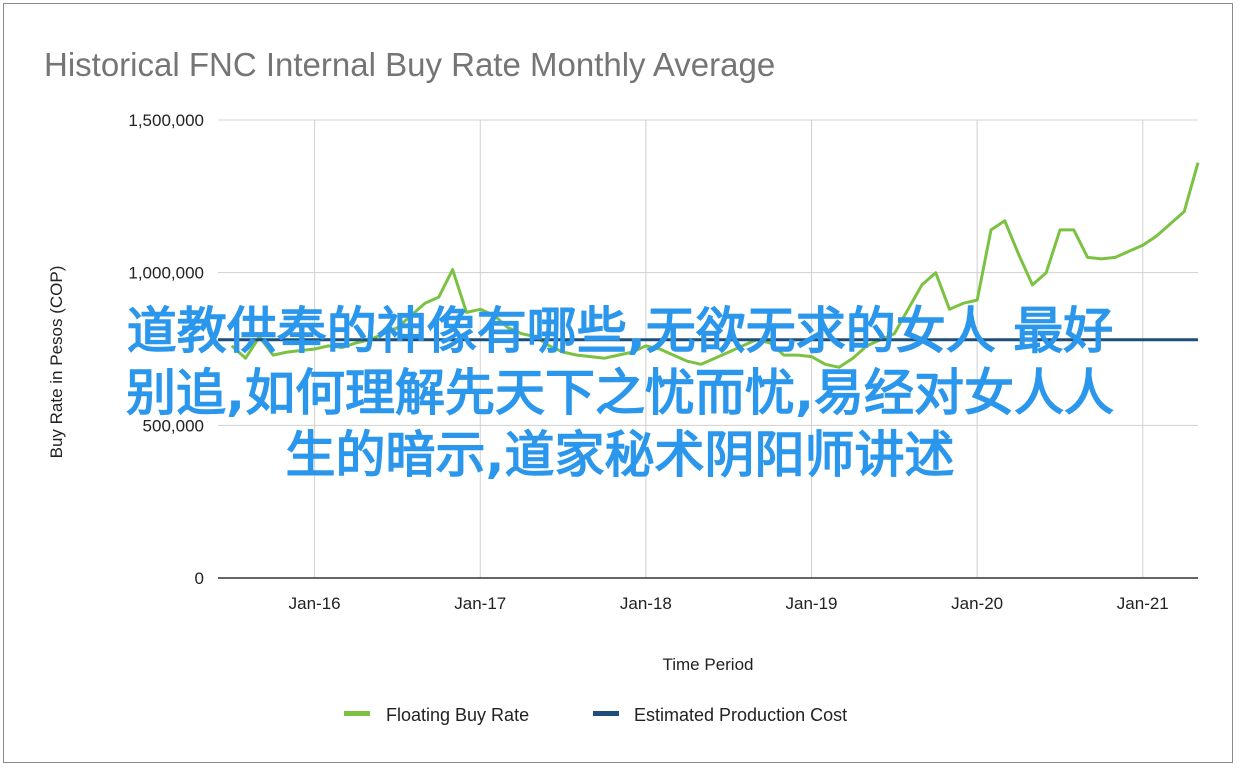 The width and height of the screenshot is (1240, 770). What do you see at coordinates (199, 578) in the screenshot?
I see `y-tick-label: 0` at bounding box center [199, 578].